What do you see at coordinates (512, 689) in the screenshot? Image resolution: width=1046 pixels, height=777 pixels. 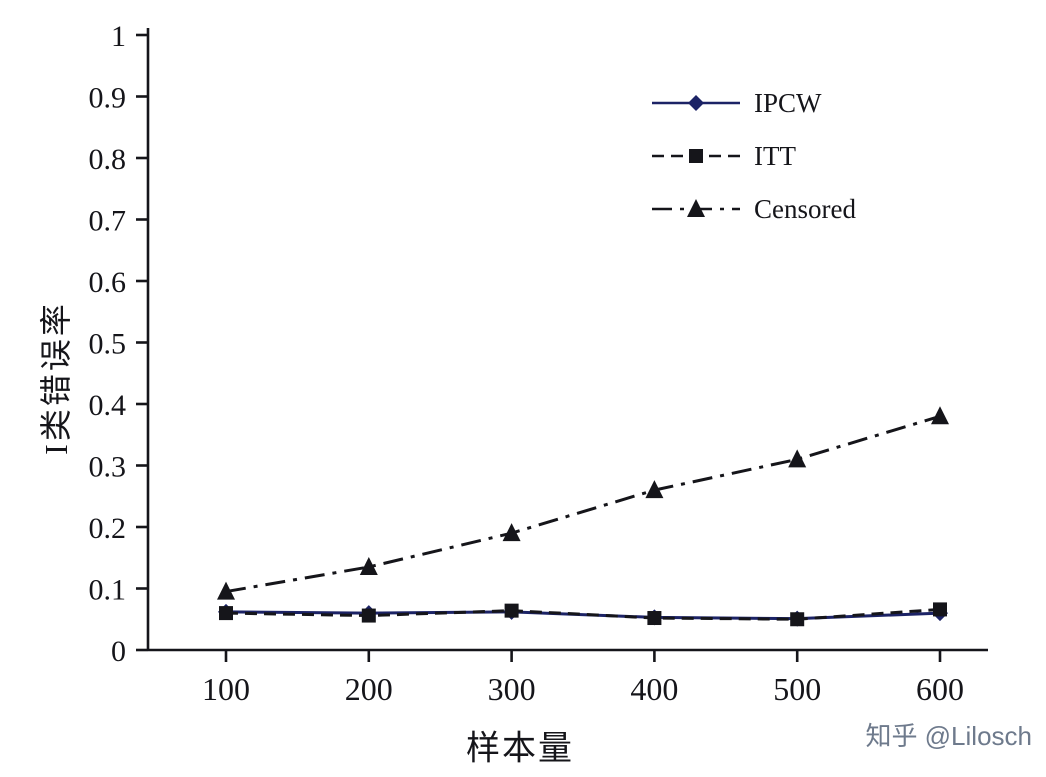 I see `x-tick-label: 300` at bounding box center [512, 689].